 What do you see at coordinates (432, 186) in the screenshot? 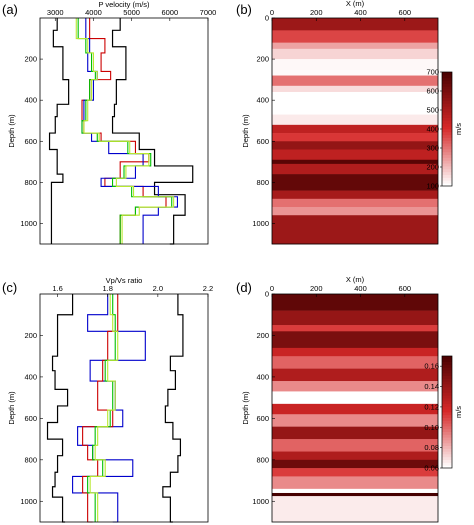
I see `colorbar-tick-label: 100` at bounding box center [432, 186].